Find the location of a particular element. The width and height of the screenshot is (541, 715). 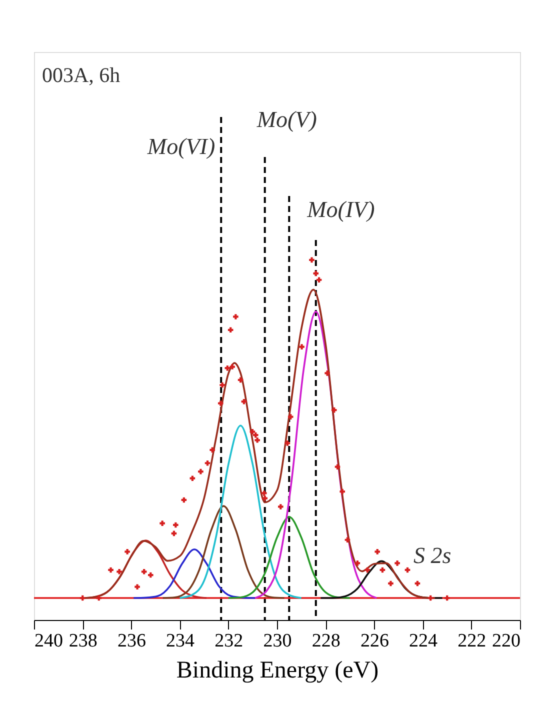

x-tick-label: 222 is located at coordinates (472, 641).